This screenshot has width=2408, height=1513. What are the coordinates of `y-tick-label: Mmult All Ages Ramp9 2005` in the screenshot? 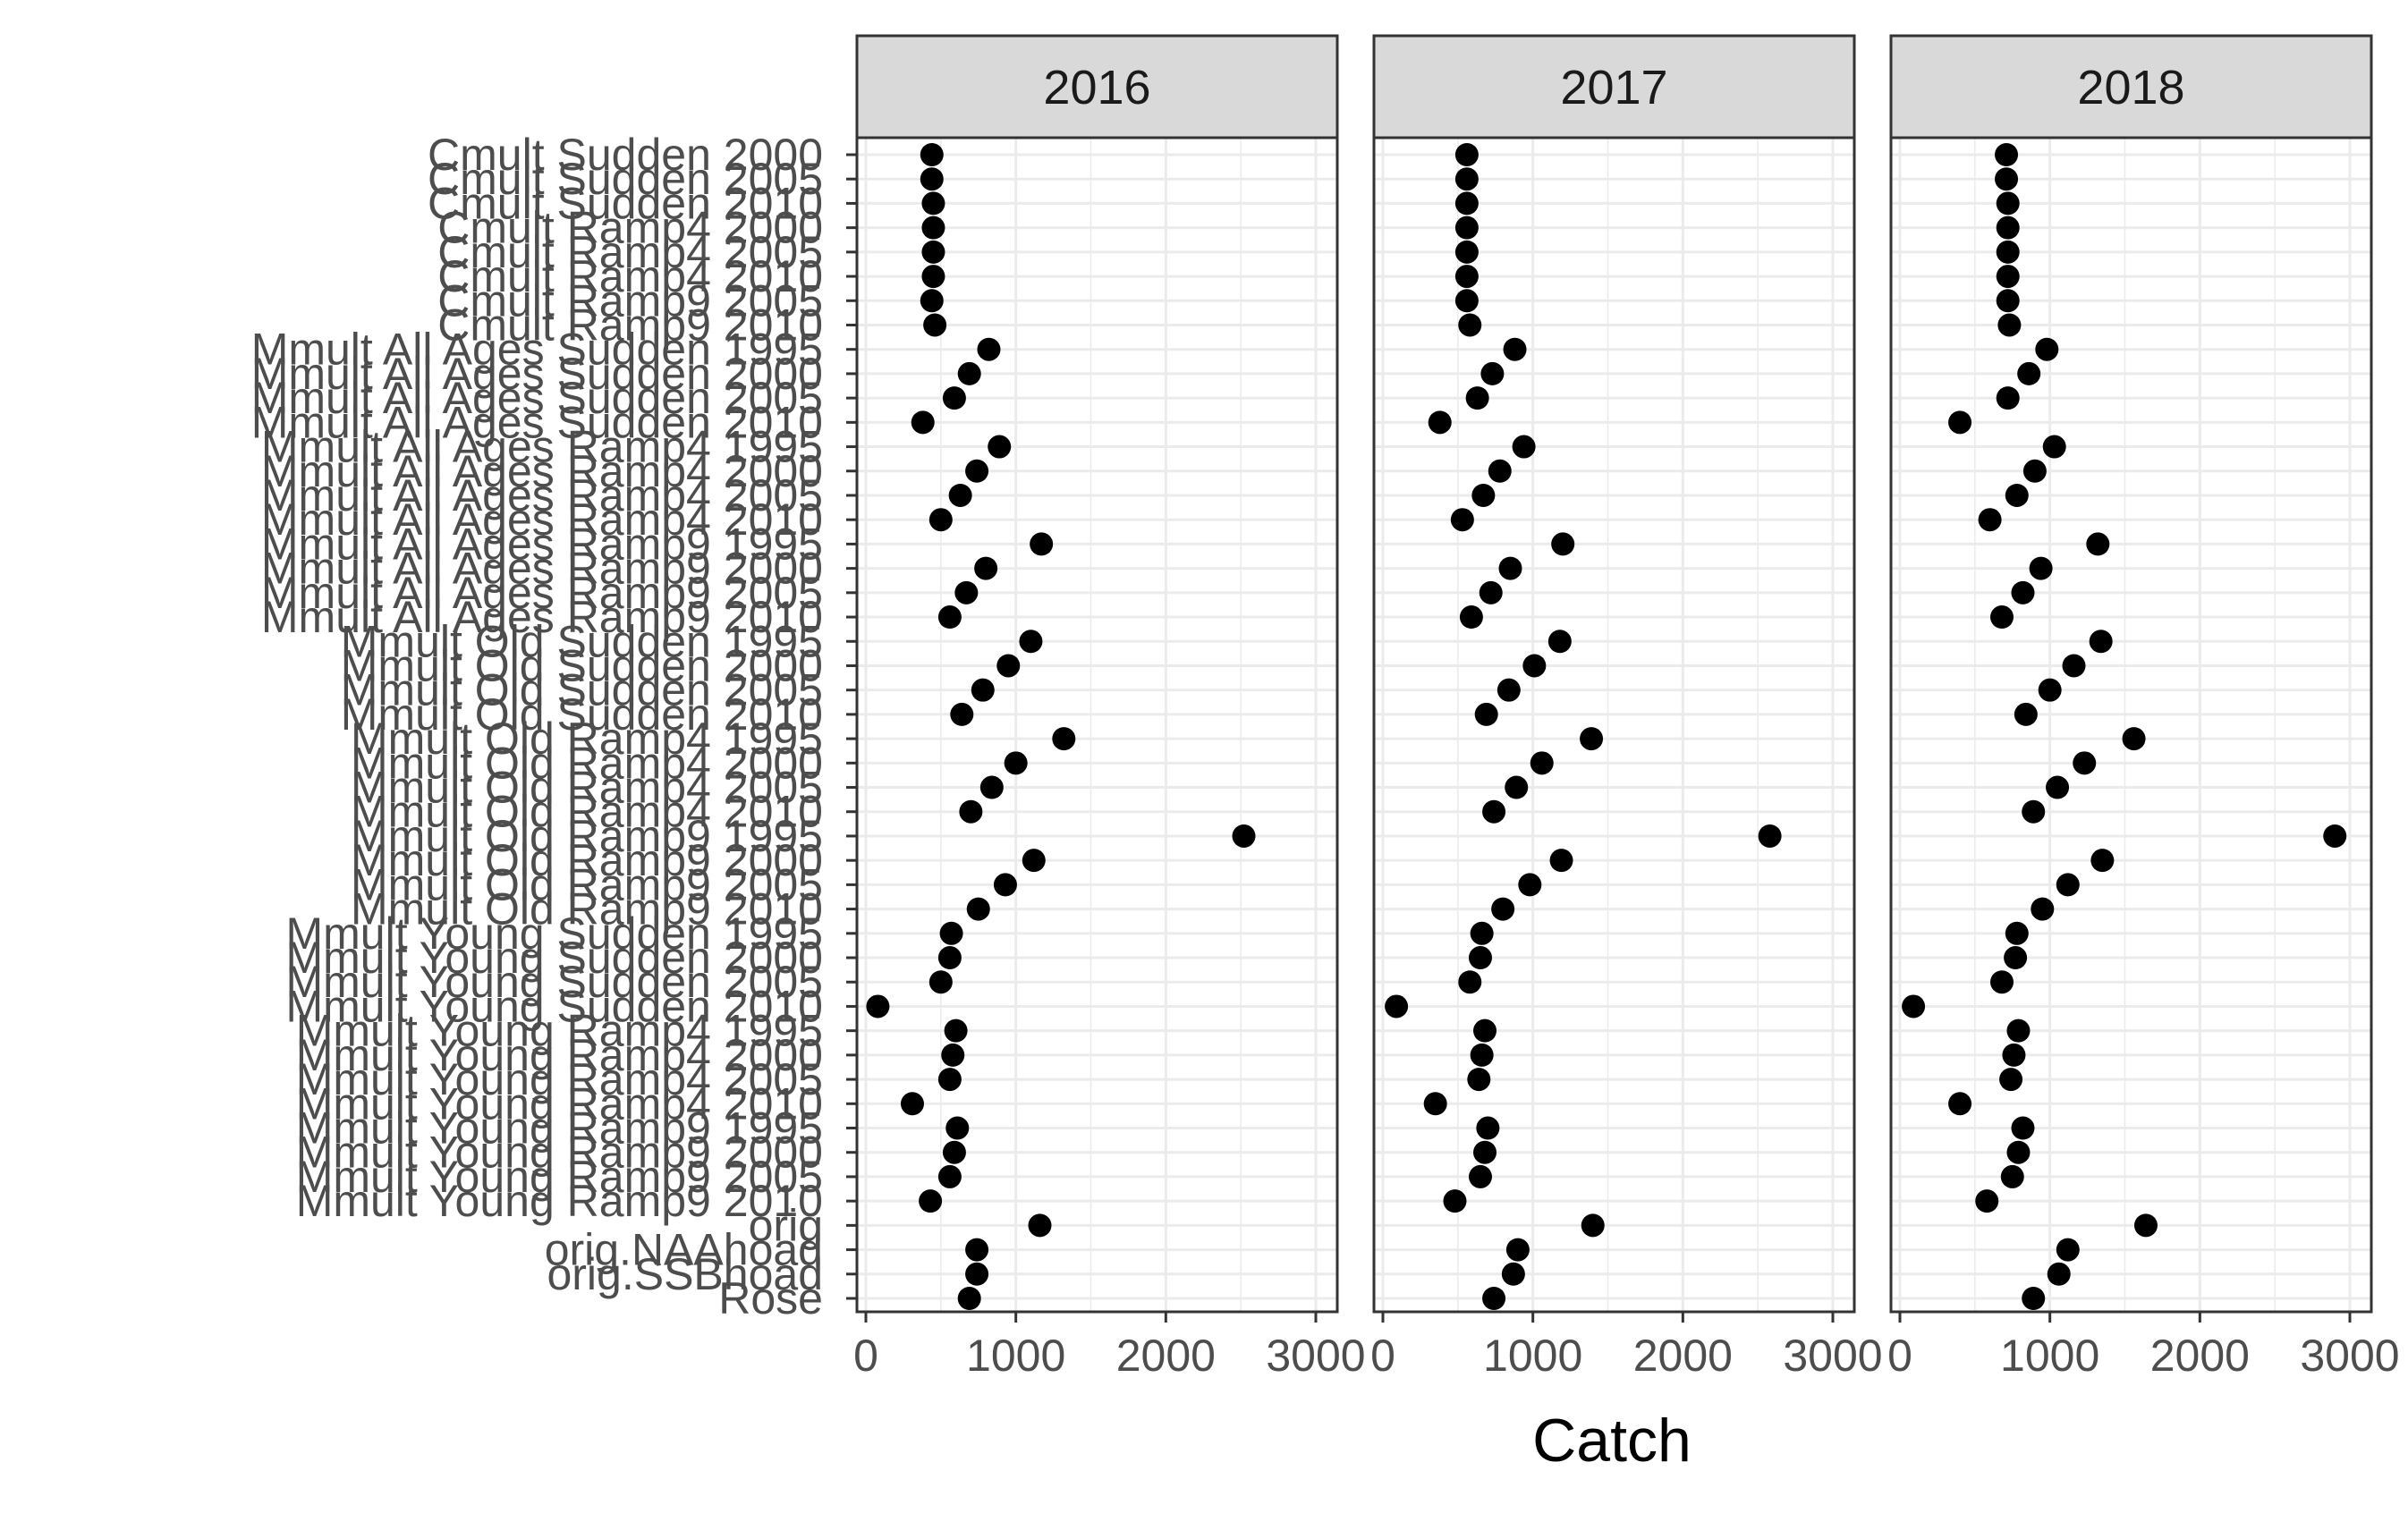 It's located at (542, 593).